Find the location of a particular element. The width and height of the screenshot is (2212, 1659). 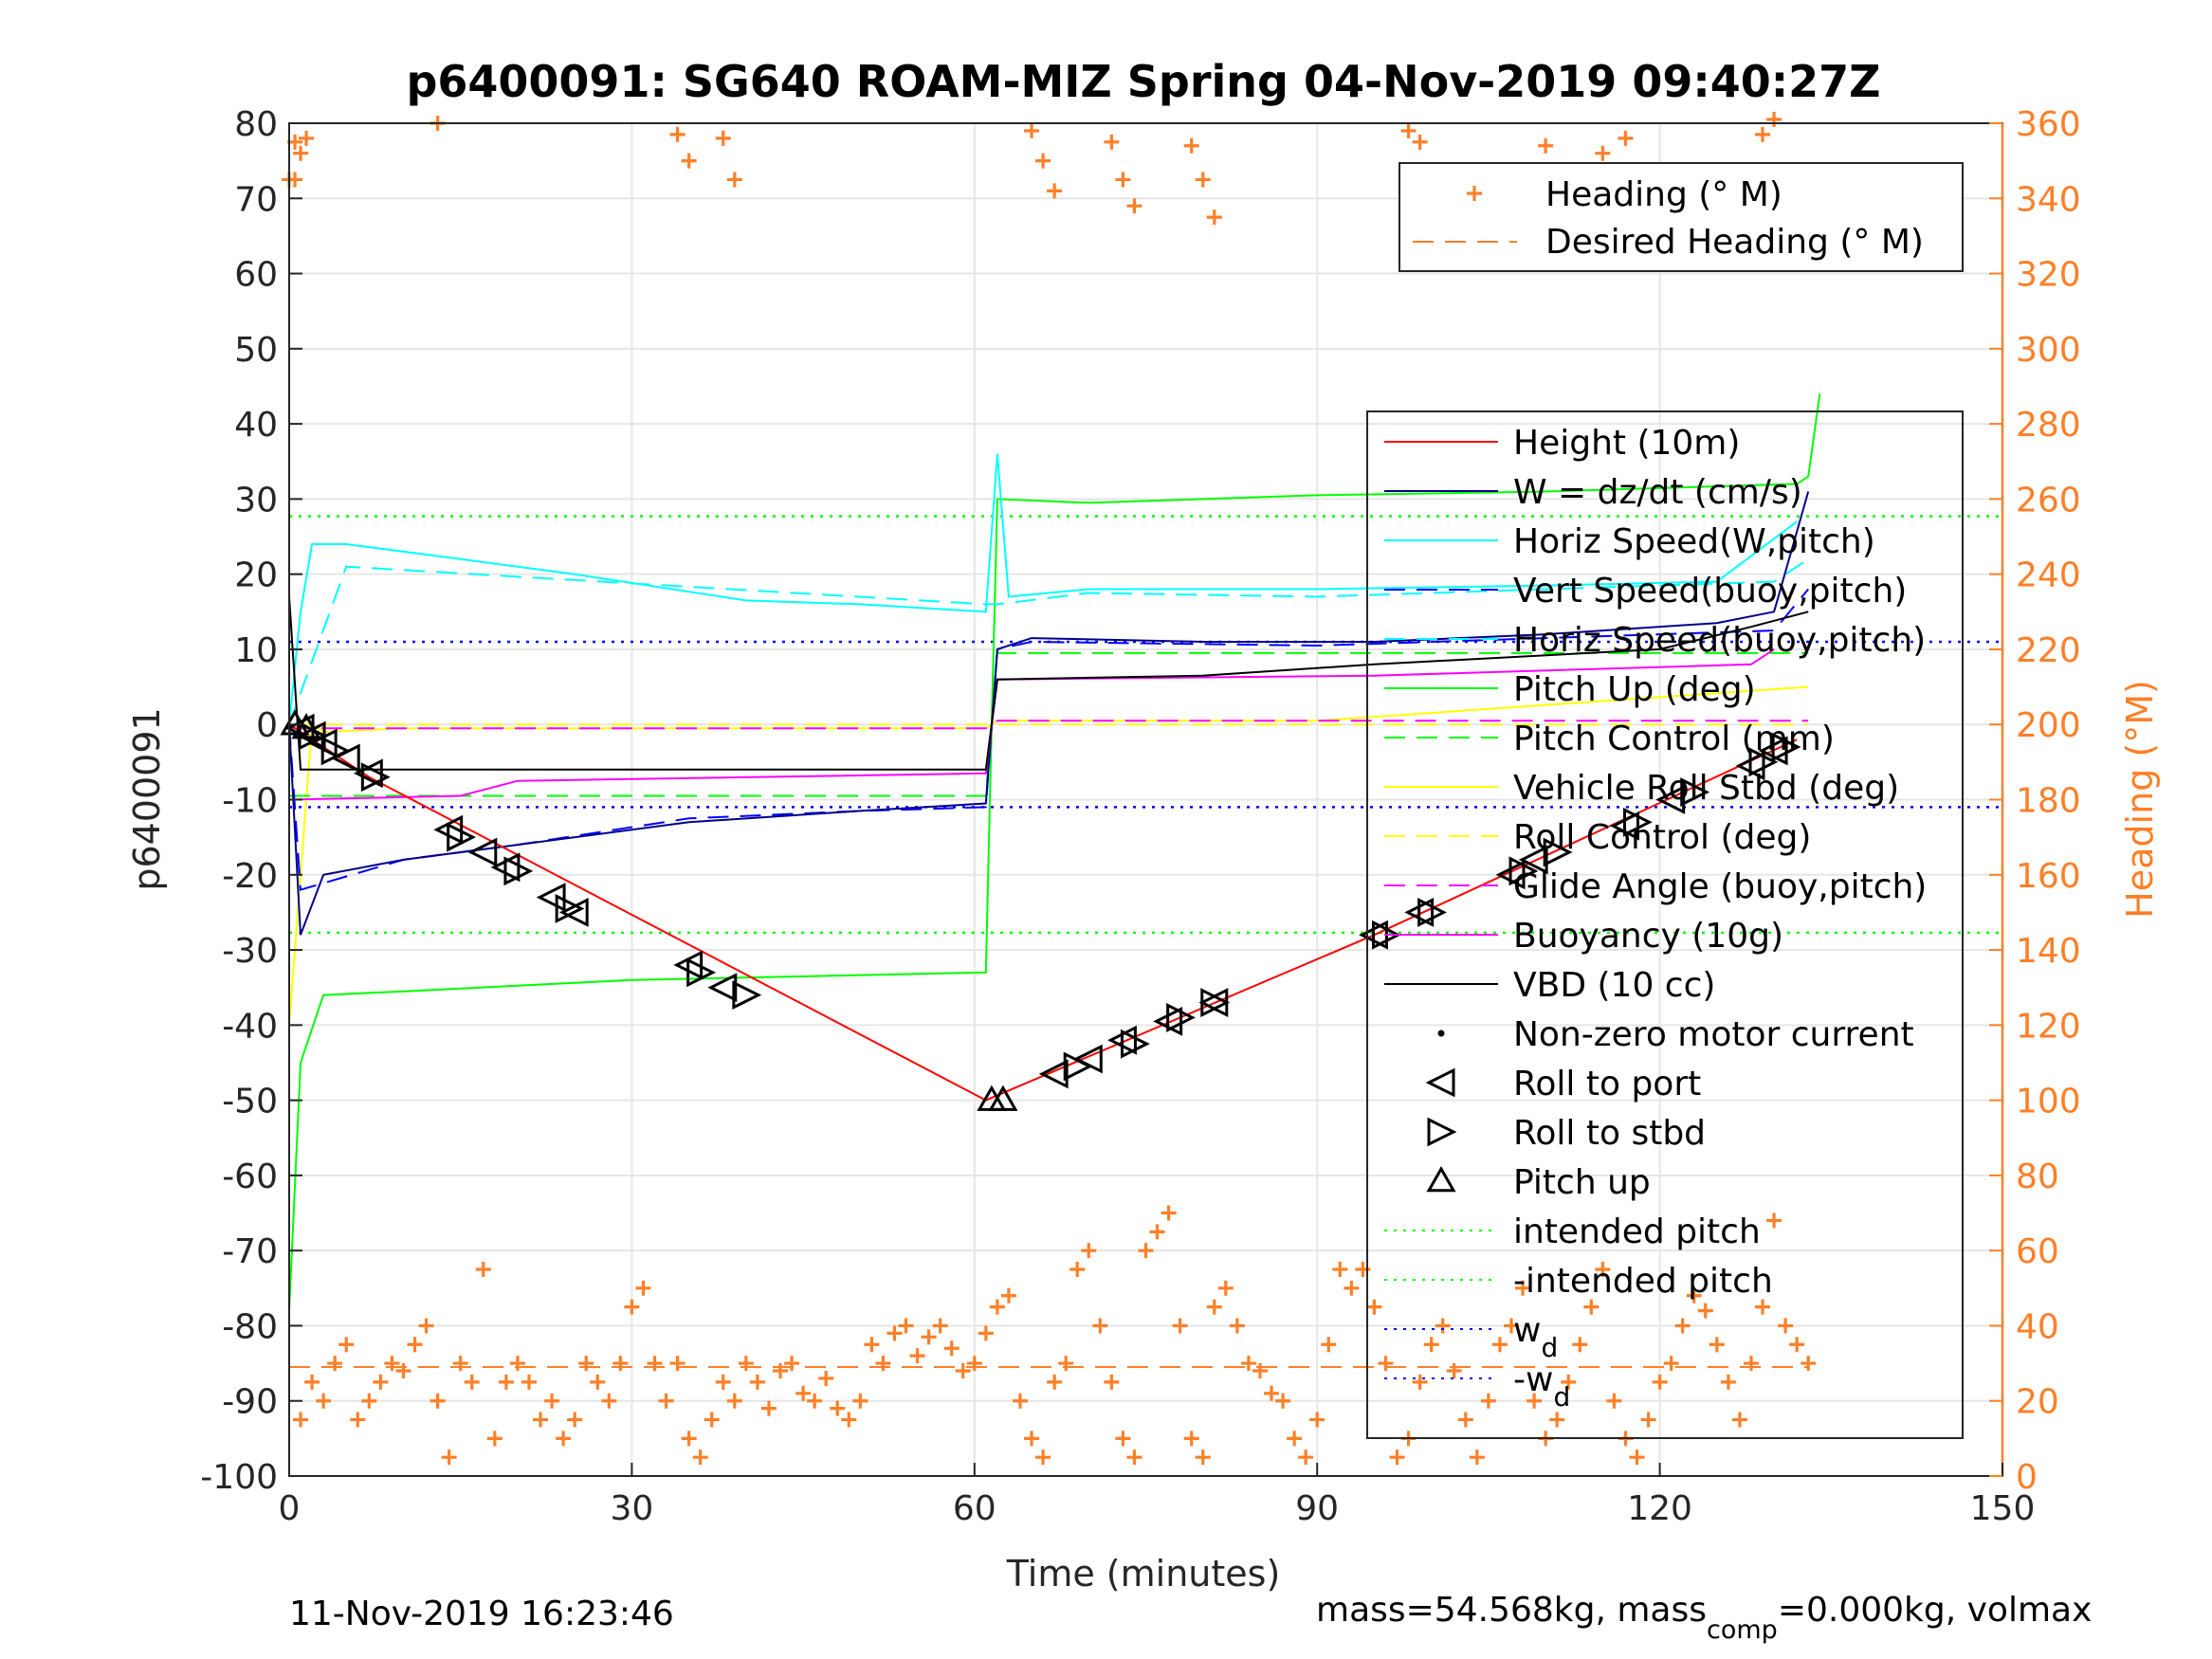

y-tick-label: -70 is located at coordinates (250, 1251).